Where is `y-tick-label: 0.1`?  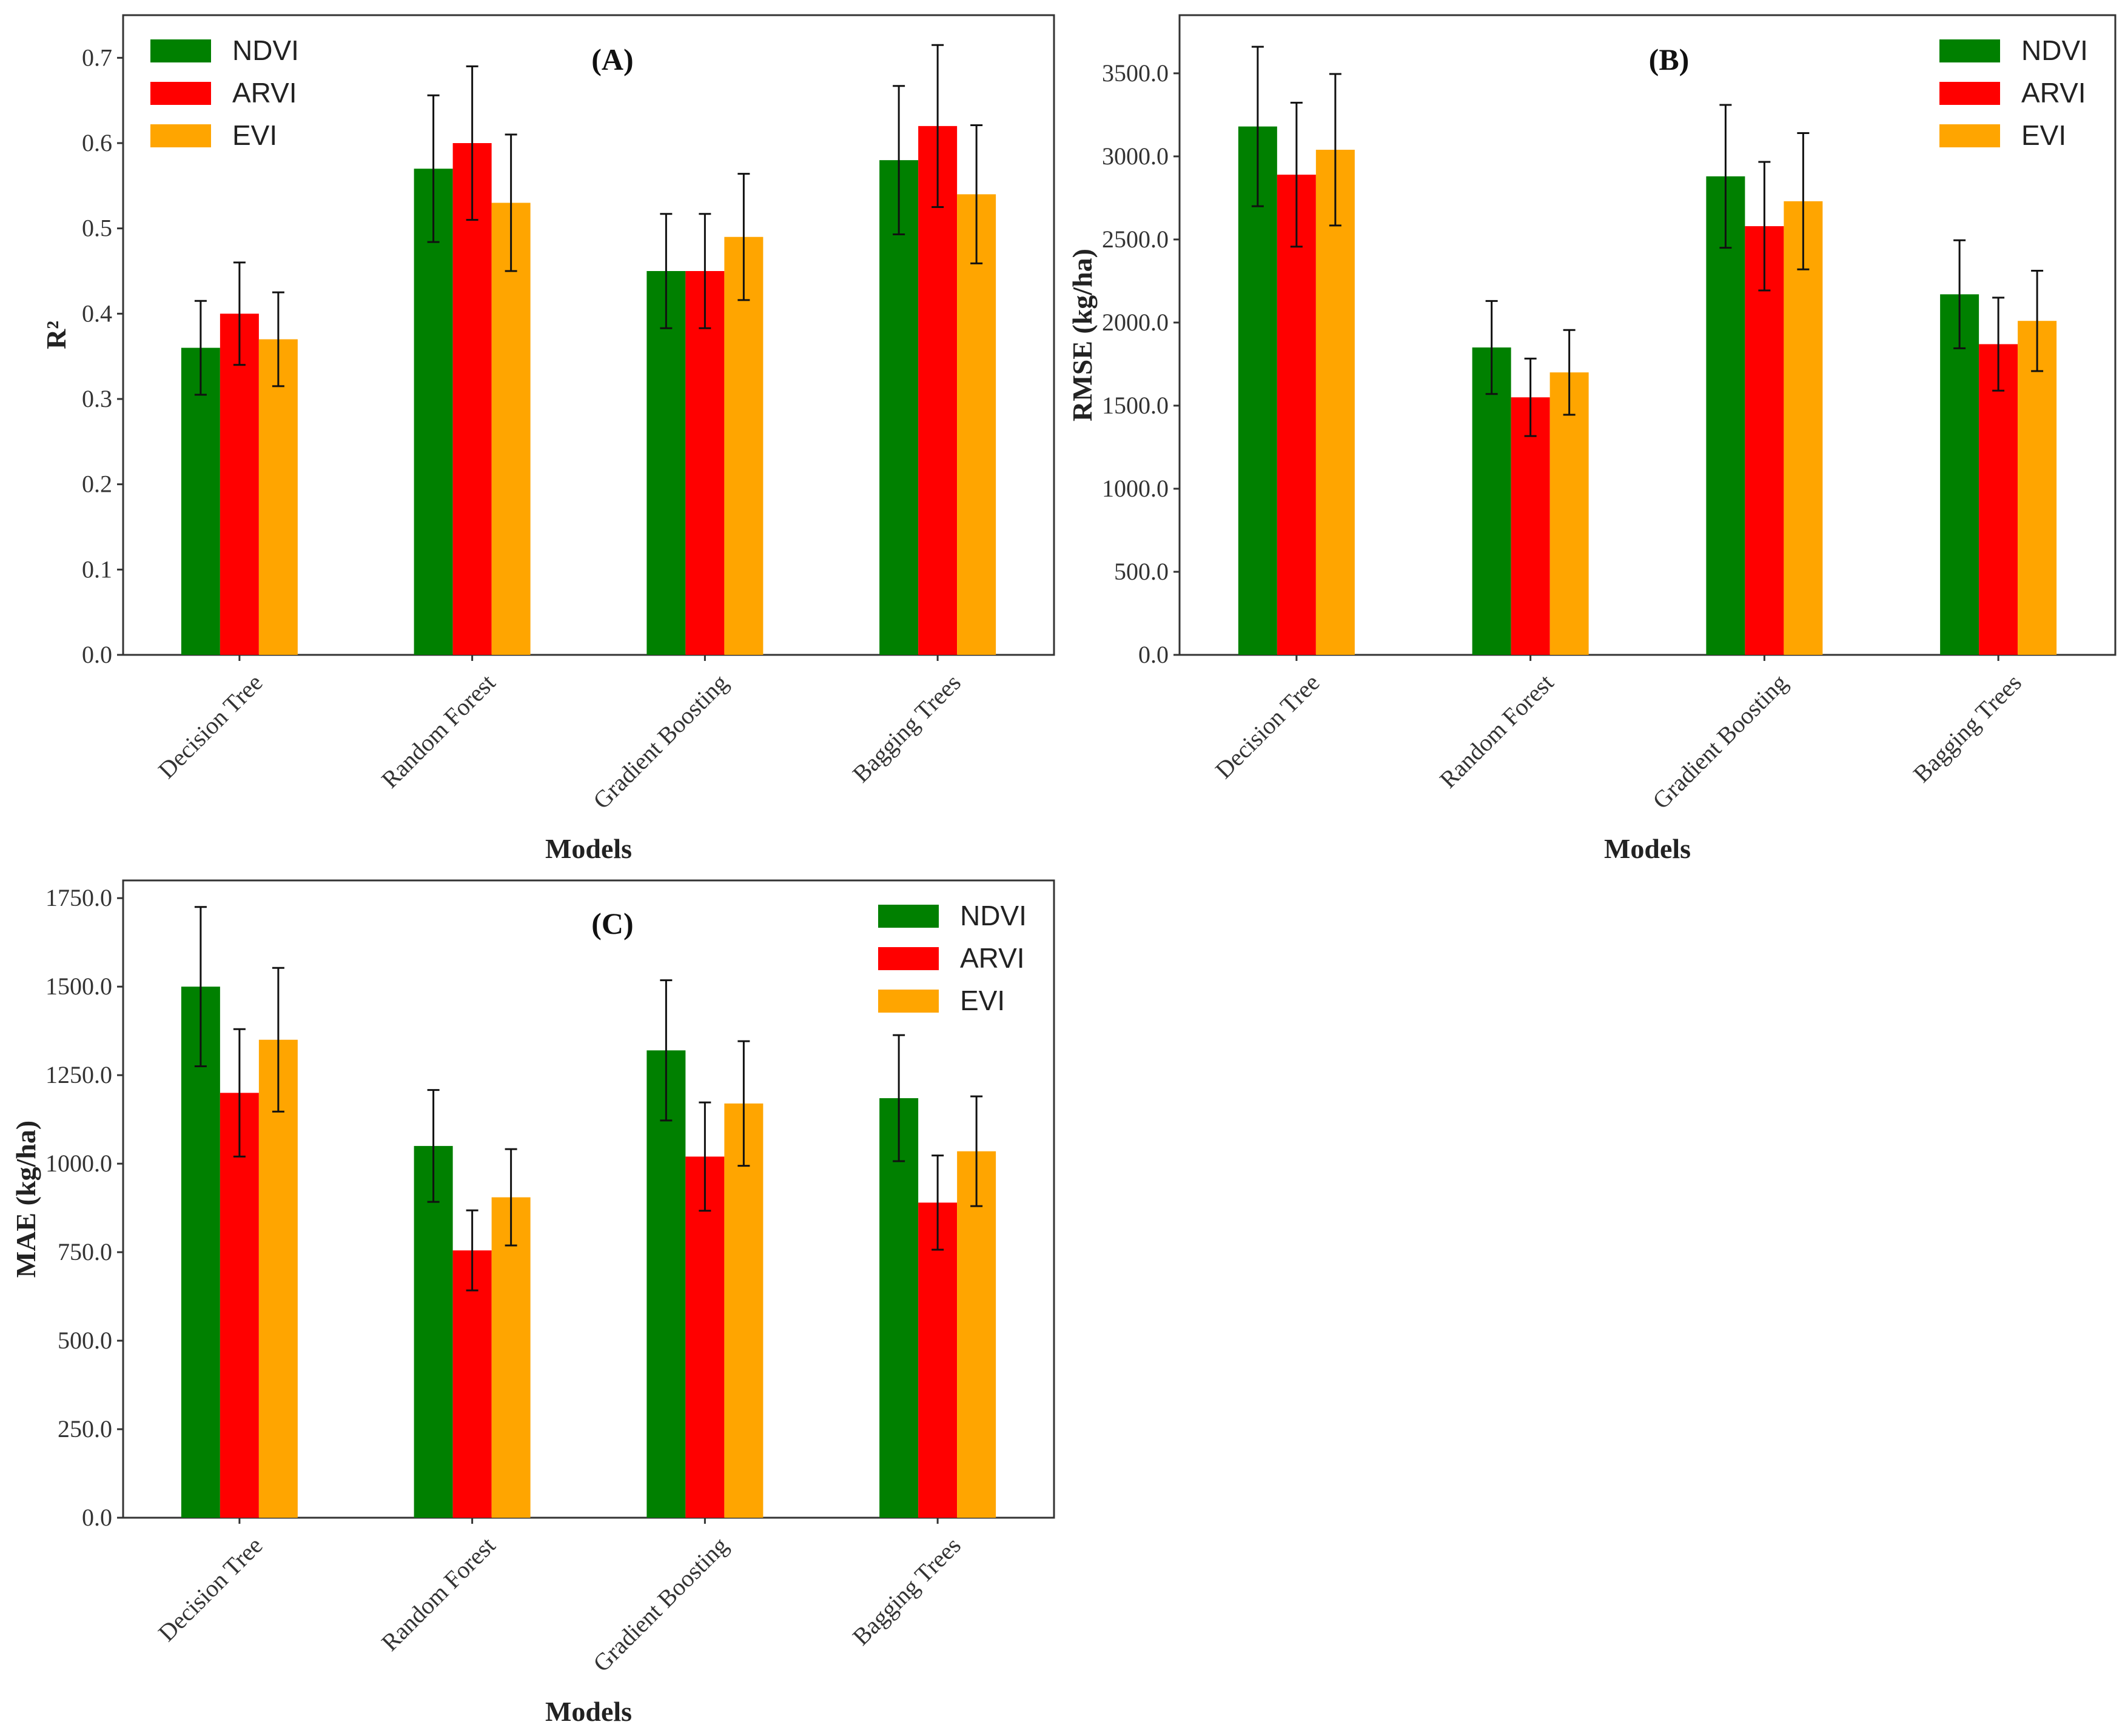 y-tick-label: 0.1 is located at coordinates (97, 569).